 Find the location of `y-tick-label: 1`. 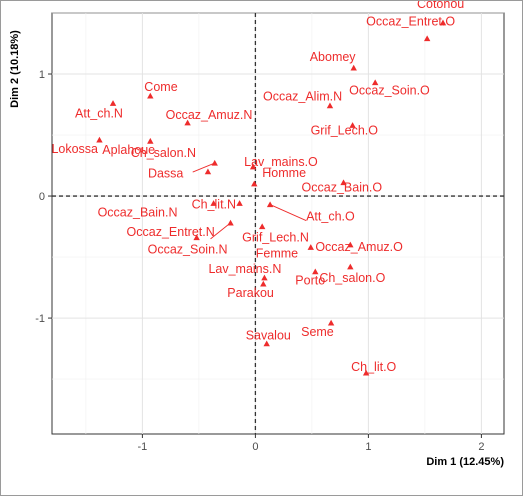

y-tick-label: 1 is located at coordinates (42, 75).